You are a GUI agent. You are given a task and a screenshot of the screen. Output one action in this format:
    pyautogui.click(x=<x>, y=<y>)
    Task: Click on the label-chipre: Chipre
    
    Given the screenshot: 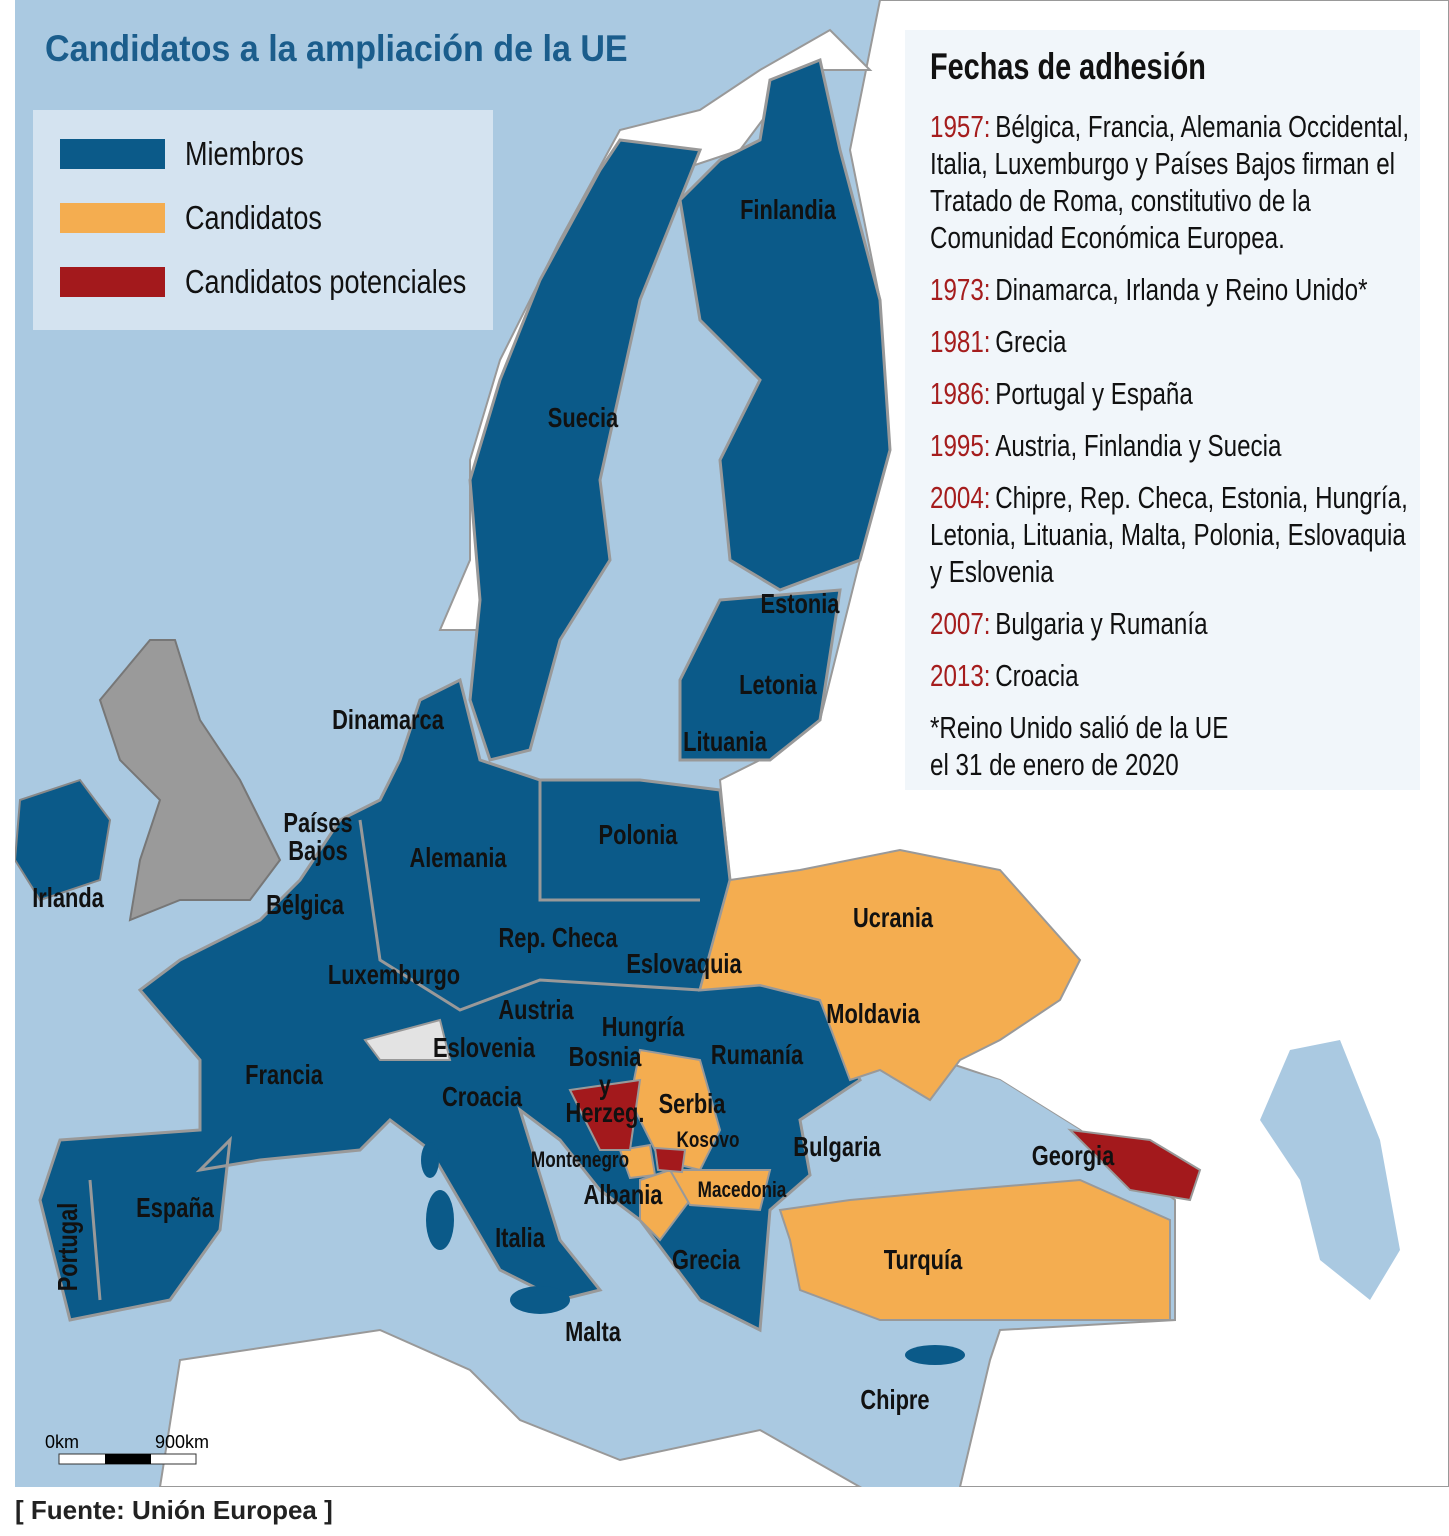 What is the action you would take?
    pyautogui.click(x=895, y=1399)
    